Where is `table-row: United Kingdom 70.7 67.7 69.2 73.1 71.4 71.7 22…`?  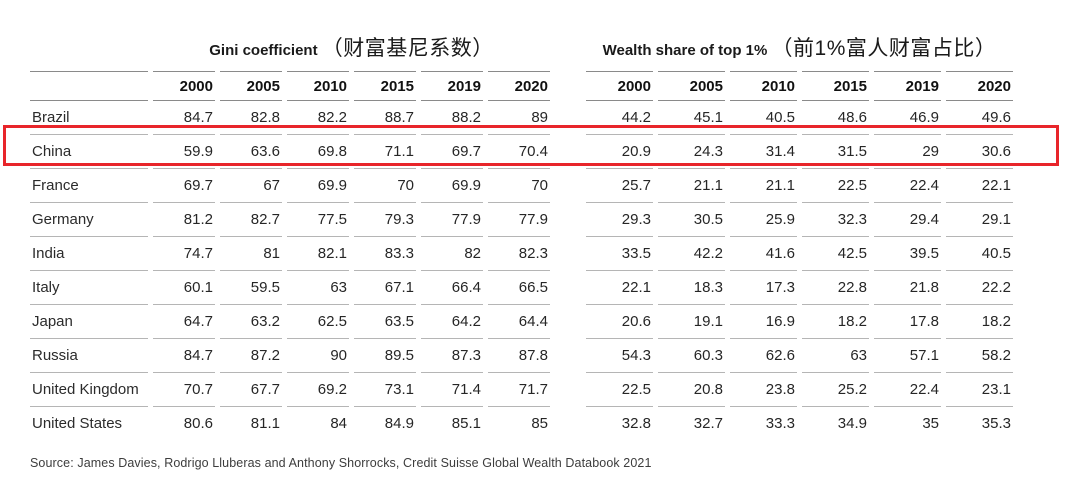 table-row: United Kingdom 70.7 67.7 69.2 73.1 71.4 71.7 22… is located at coordinates (521, 390).